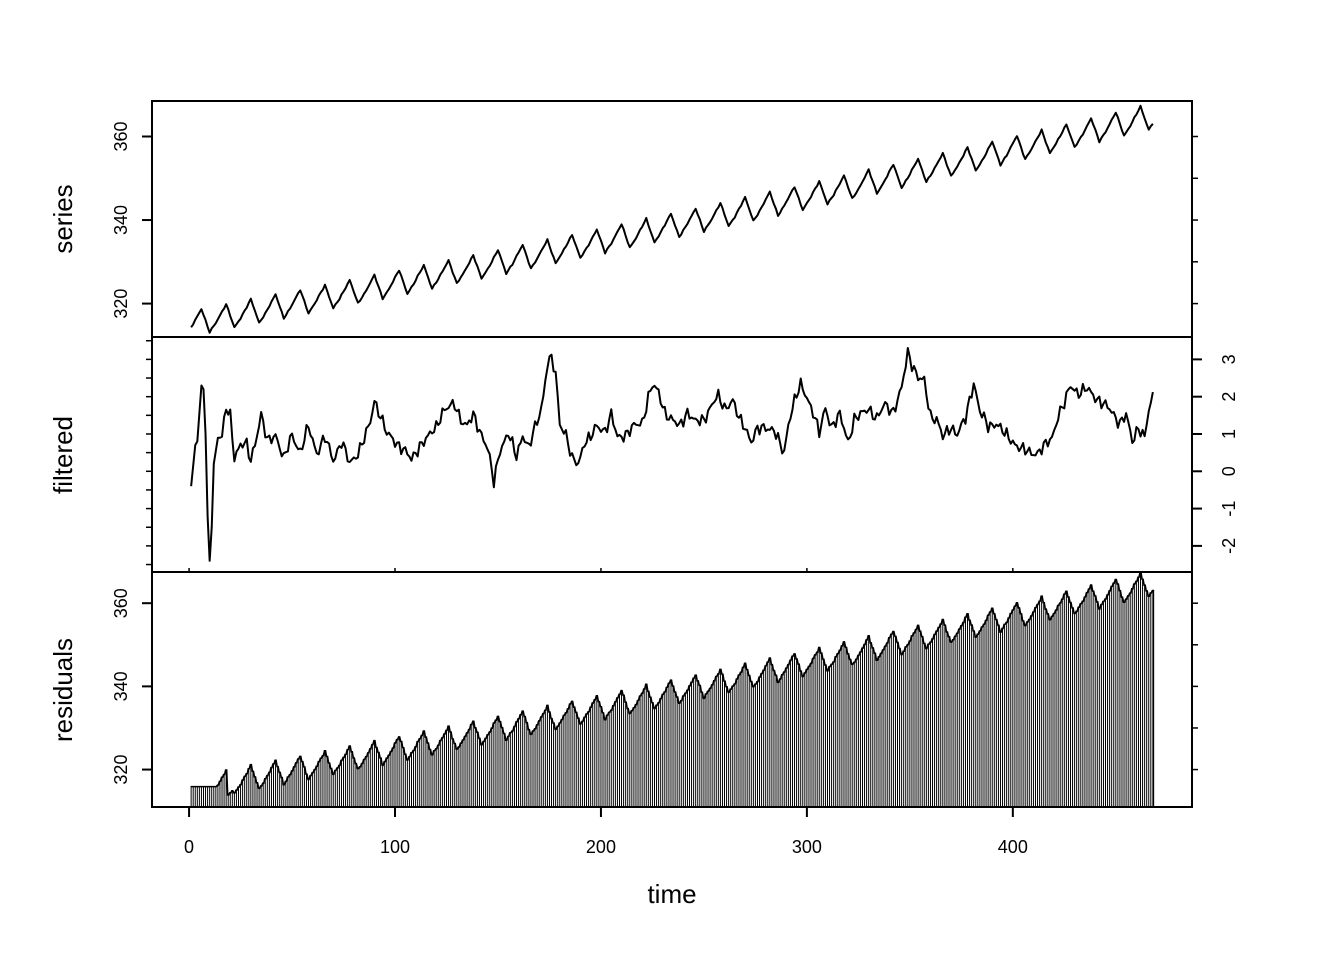 Image resolution: width=1344 pixels, height=960 pixels. Describe the element at coordinates (395, 847) in the screenshot. I see `x-tick-label: 100` at that location.